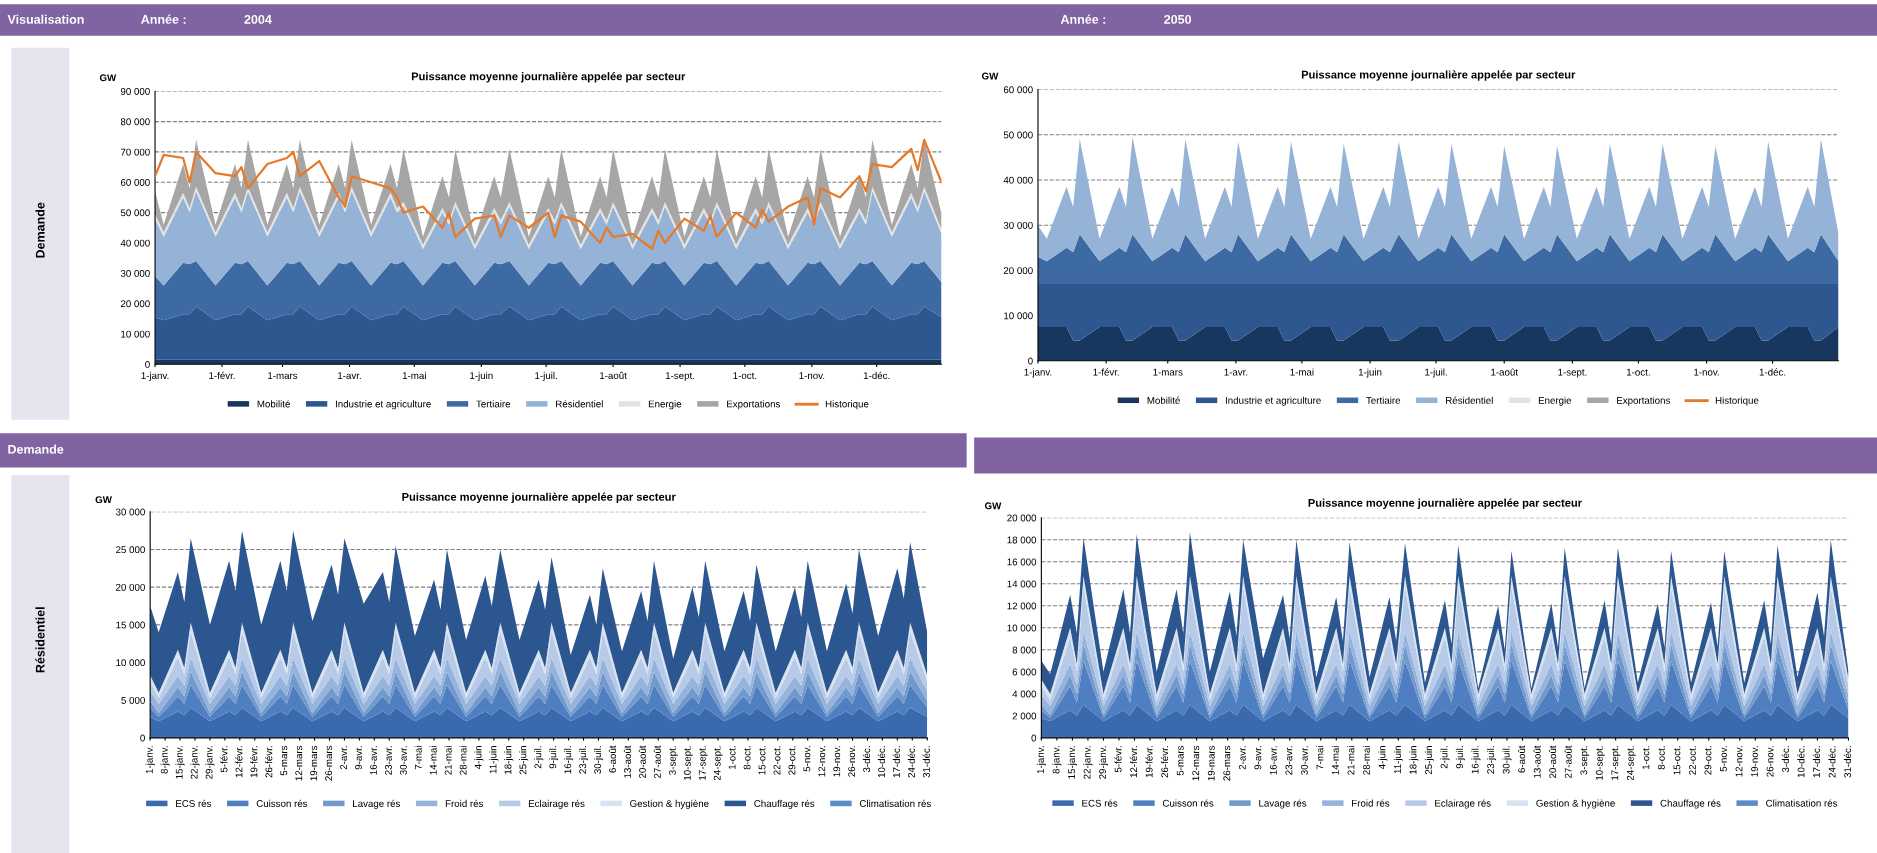  Describe the element at coordinates (1371, 803) in the screenshot. I see `legend-label: Froid rés` at that location.